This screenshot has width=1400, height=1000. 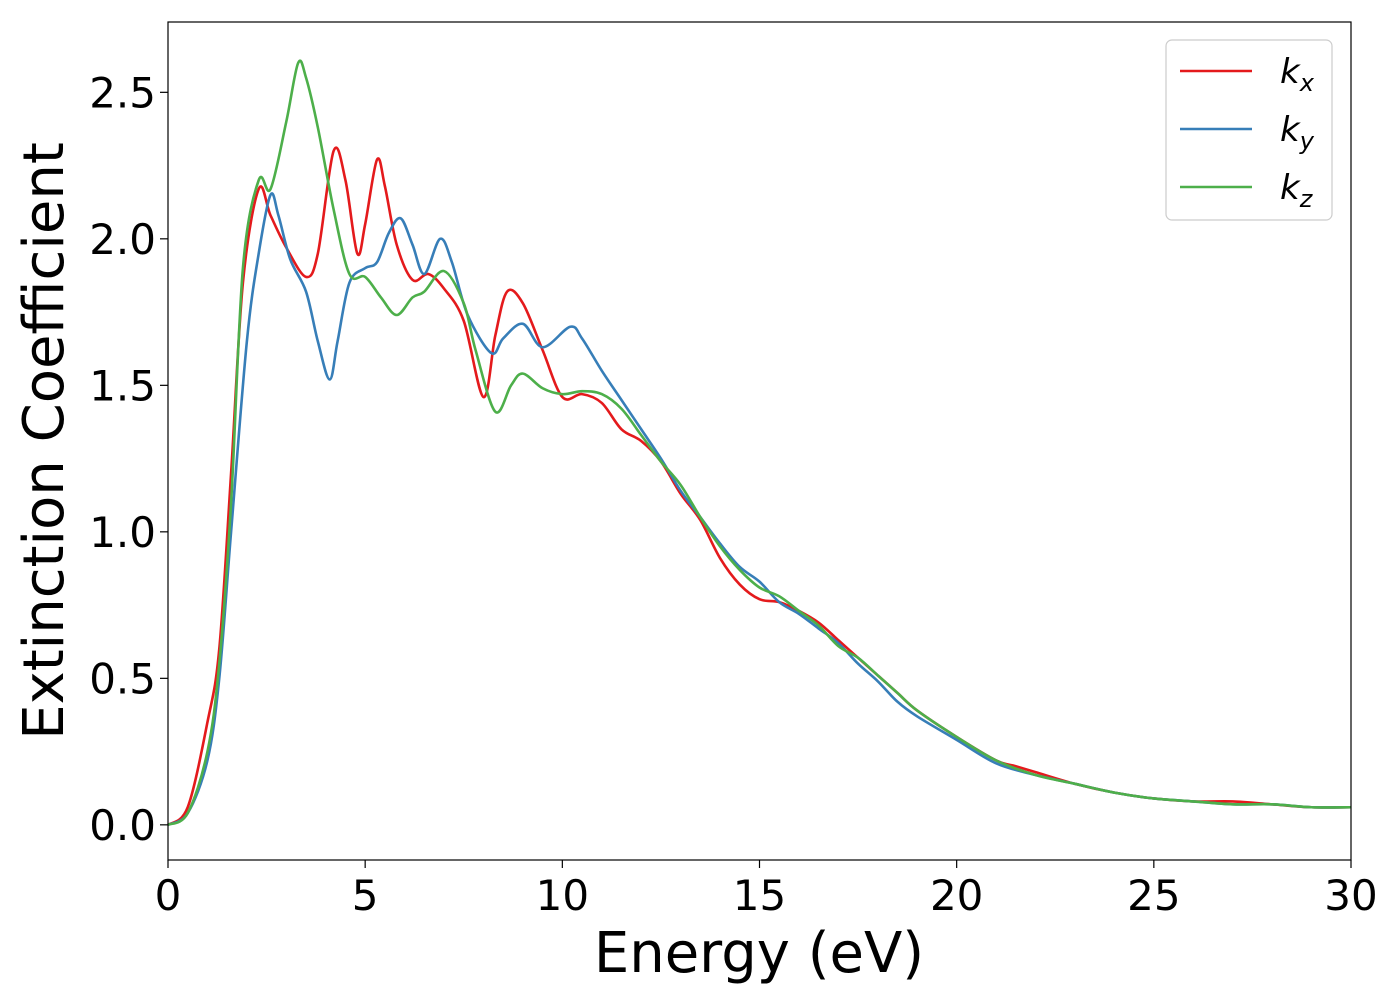 What do you see at coordinates (44, 441) in the screenshot?
I see `y-axis-label: Extinction Coefficient` at bounding box center [44, 441].